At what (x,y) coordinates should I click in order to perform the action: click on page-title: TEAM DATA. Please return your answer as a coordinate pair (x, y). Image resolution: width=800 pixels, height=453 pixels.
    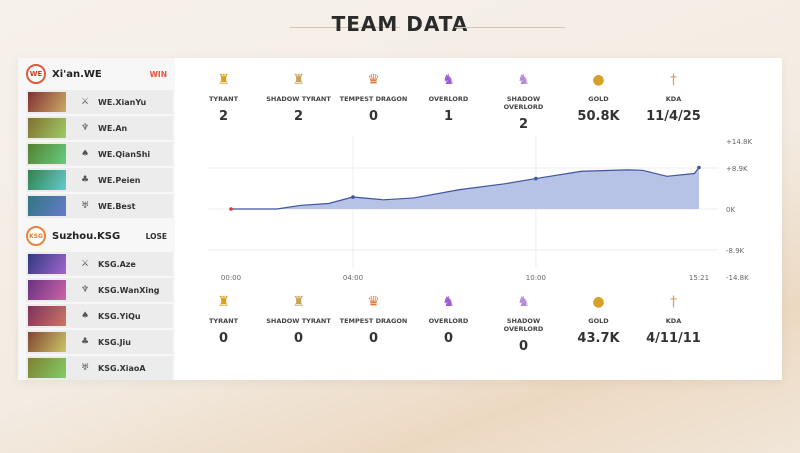
    Looking at the image, I should click on (400, 24).